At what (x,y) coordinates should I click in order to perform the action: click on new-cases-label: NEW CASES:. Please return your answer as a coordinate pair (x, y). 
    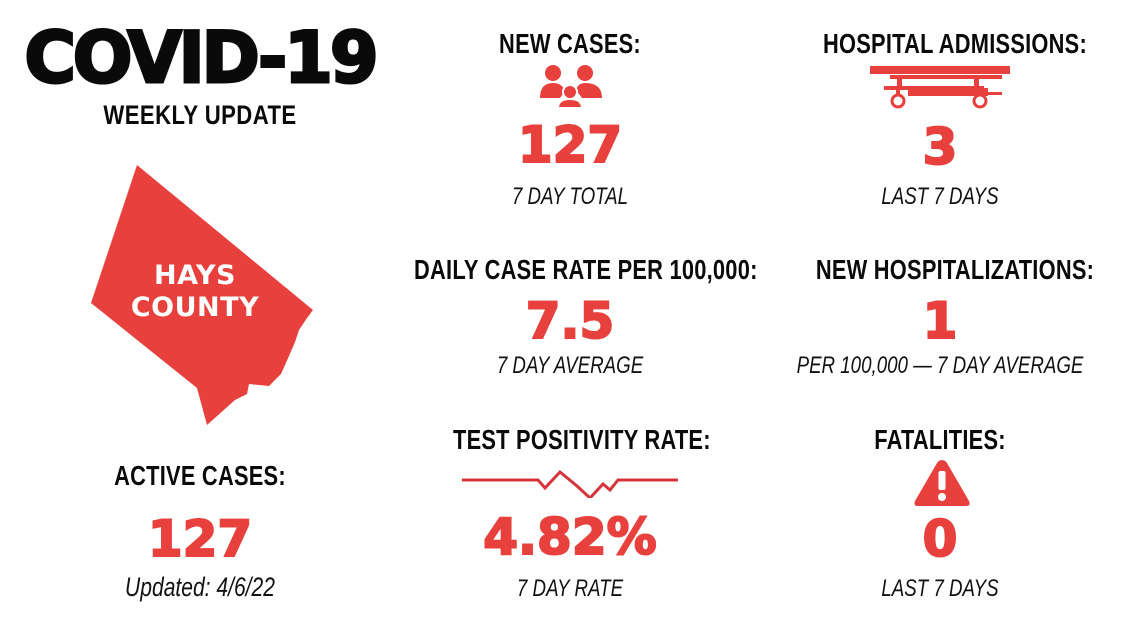
    Looking at the image, I should click on (570, 43).